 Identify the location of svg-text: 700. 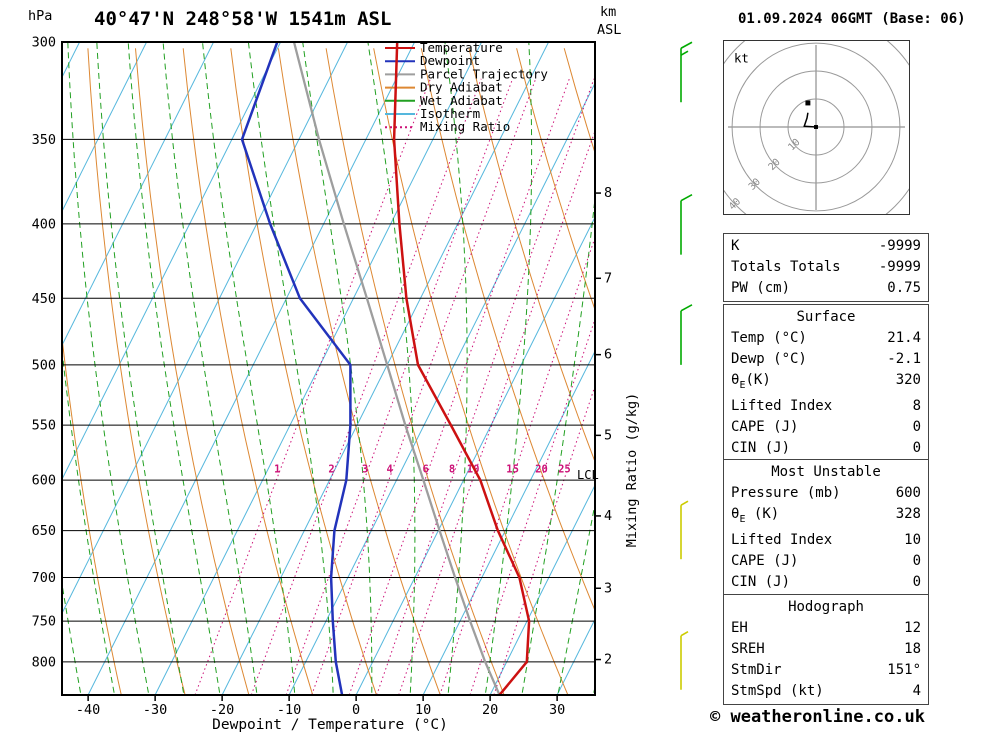
(44, 578).